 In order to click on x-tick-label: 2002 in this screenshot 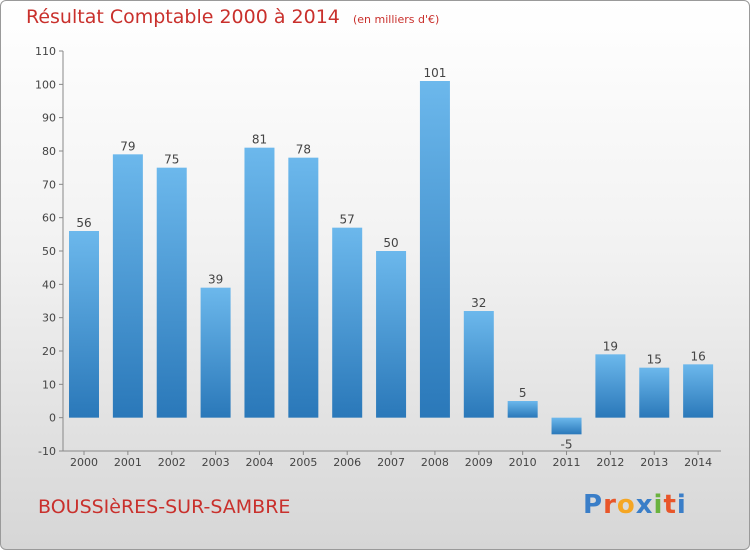, I will do `click(172, 462)`.